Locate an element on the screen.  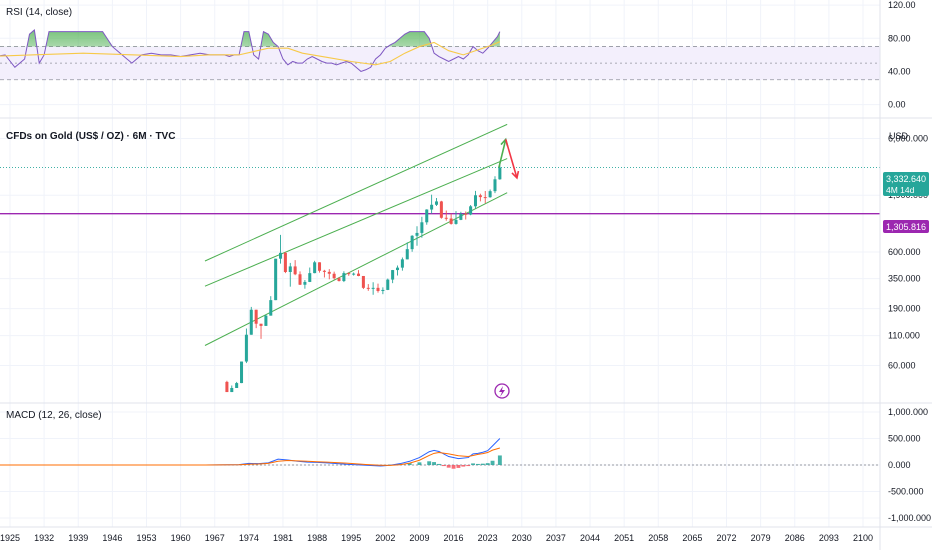
macd-pane is located at coordinates (440, 453).